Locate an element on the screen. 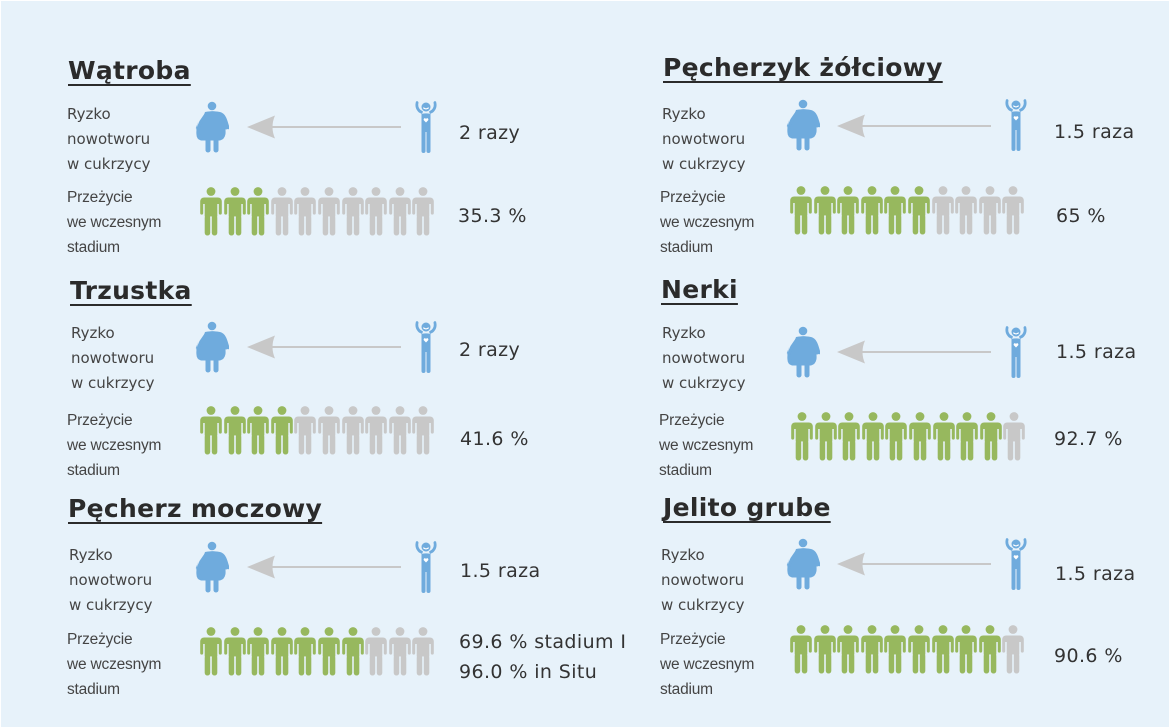 This screenshot has width=1170, height=728. survival-value: 90.6 % is located at coordinates (1088, 656).